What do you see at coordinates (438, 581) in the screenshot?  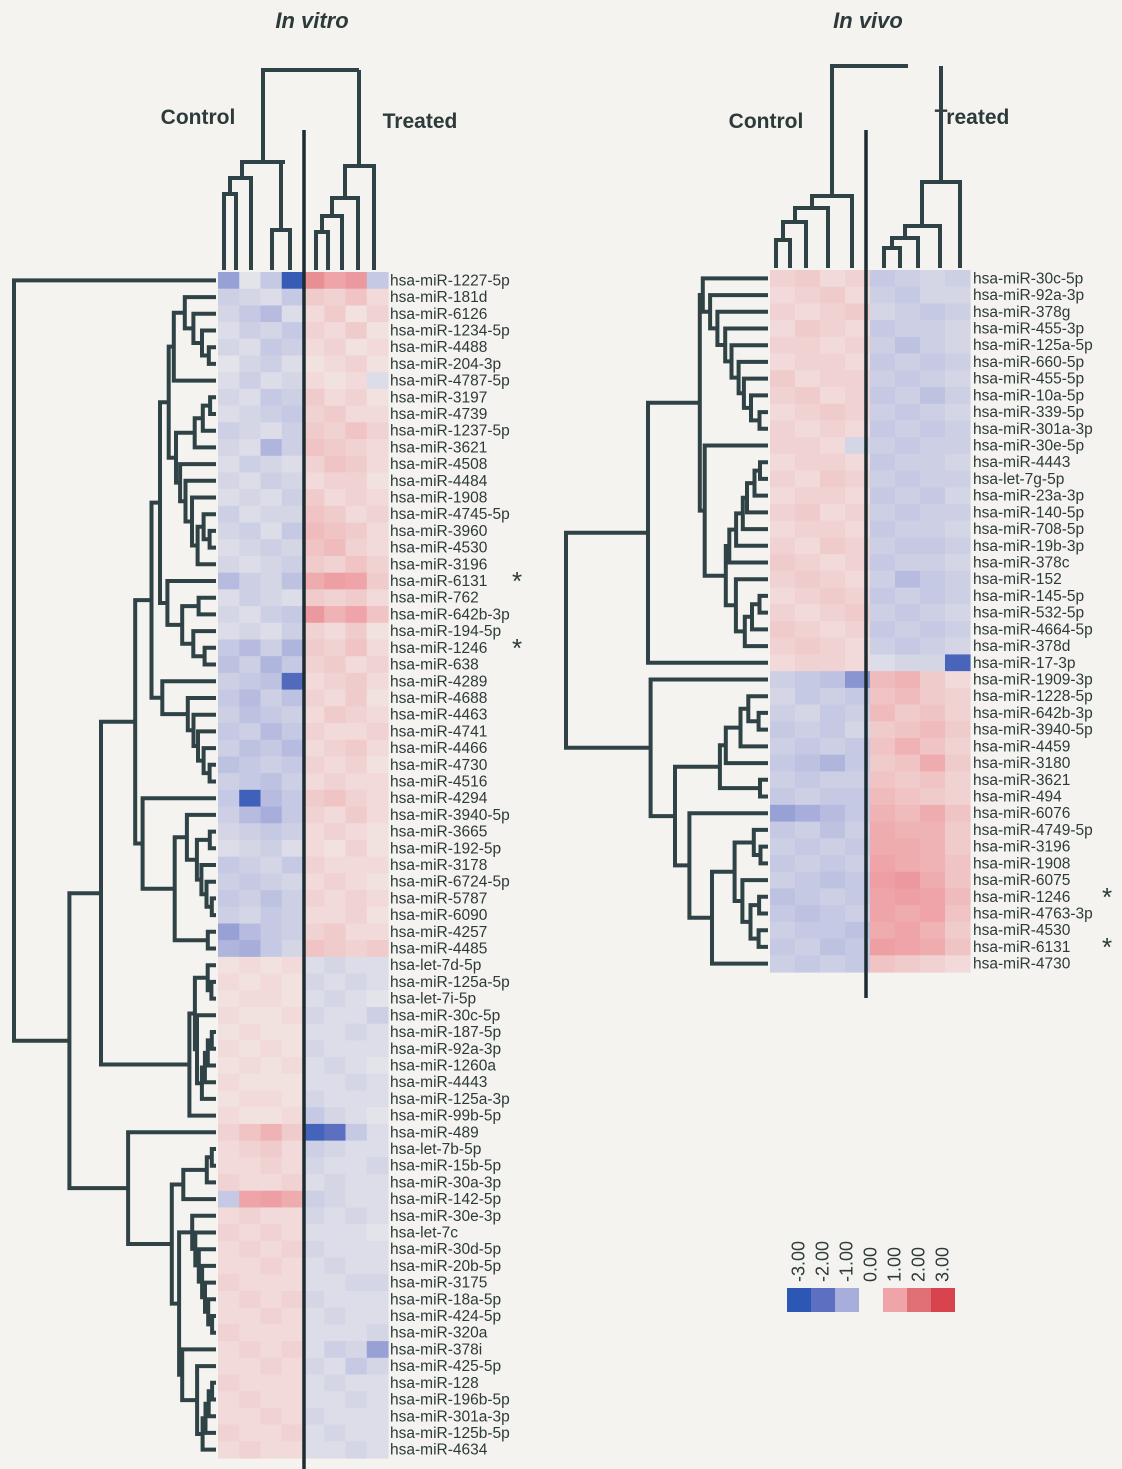 I see `row-label-hsa-mir-6131: hsa-miR-6131` at bounding box center [438, 581].